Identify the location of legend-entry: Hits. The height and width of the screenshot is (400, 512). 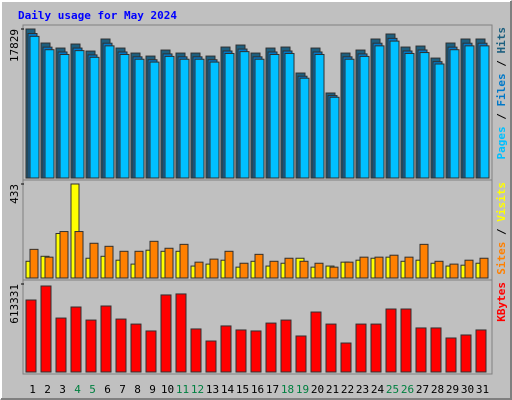
(501, 40).